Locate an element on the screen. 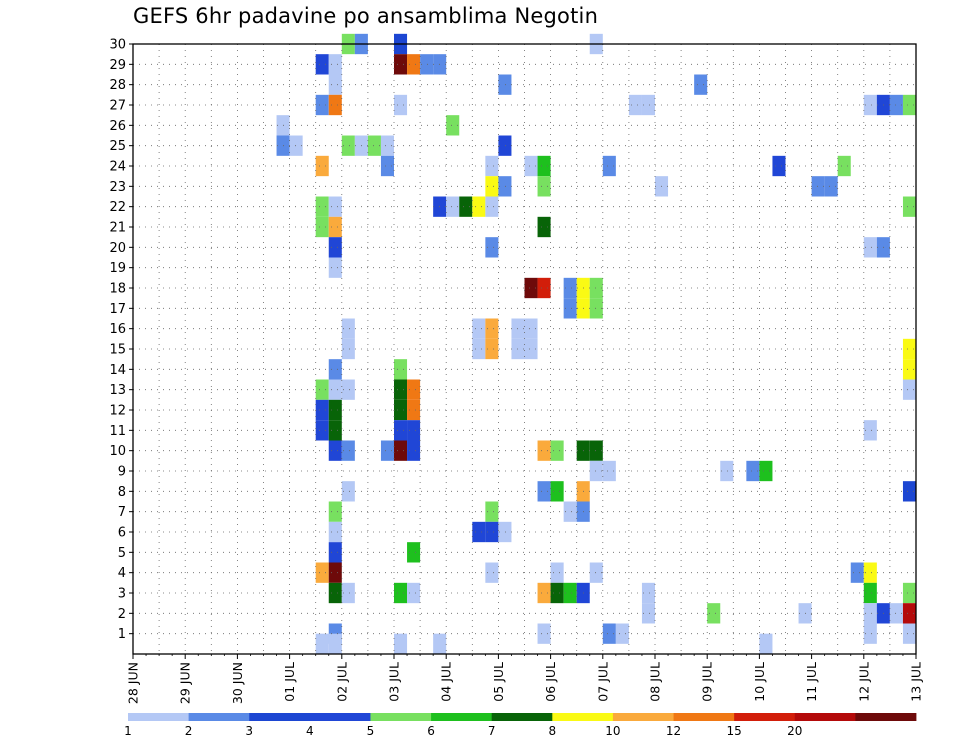 This screenshot has width=960, height=742. legend-level-label: 7 is located at coordinates (492, 731).